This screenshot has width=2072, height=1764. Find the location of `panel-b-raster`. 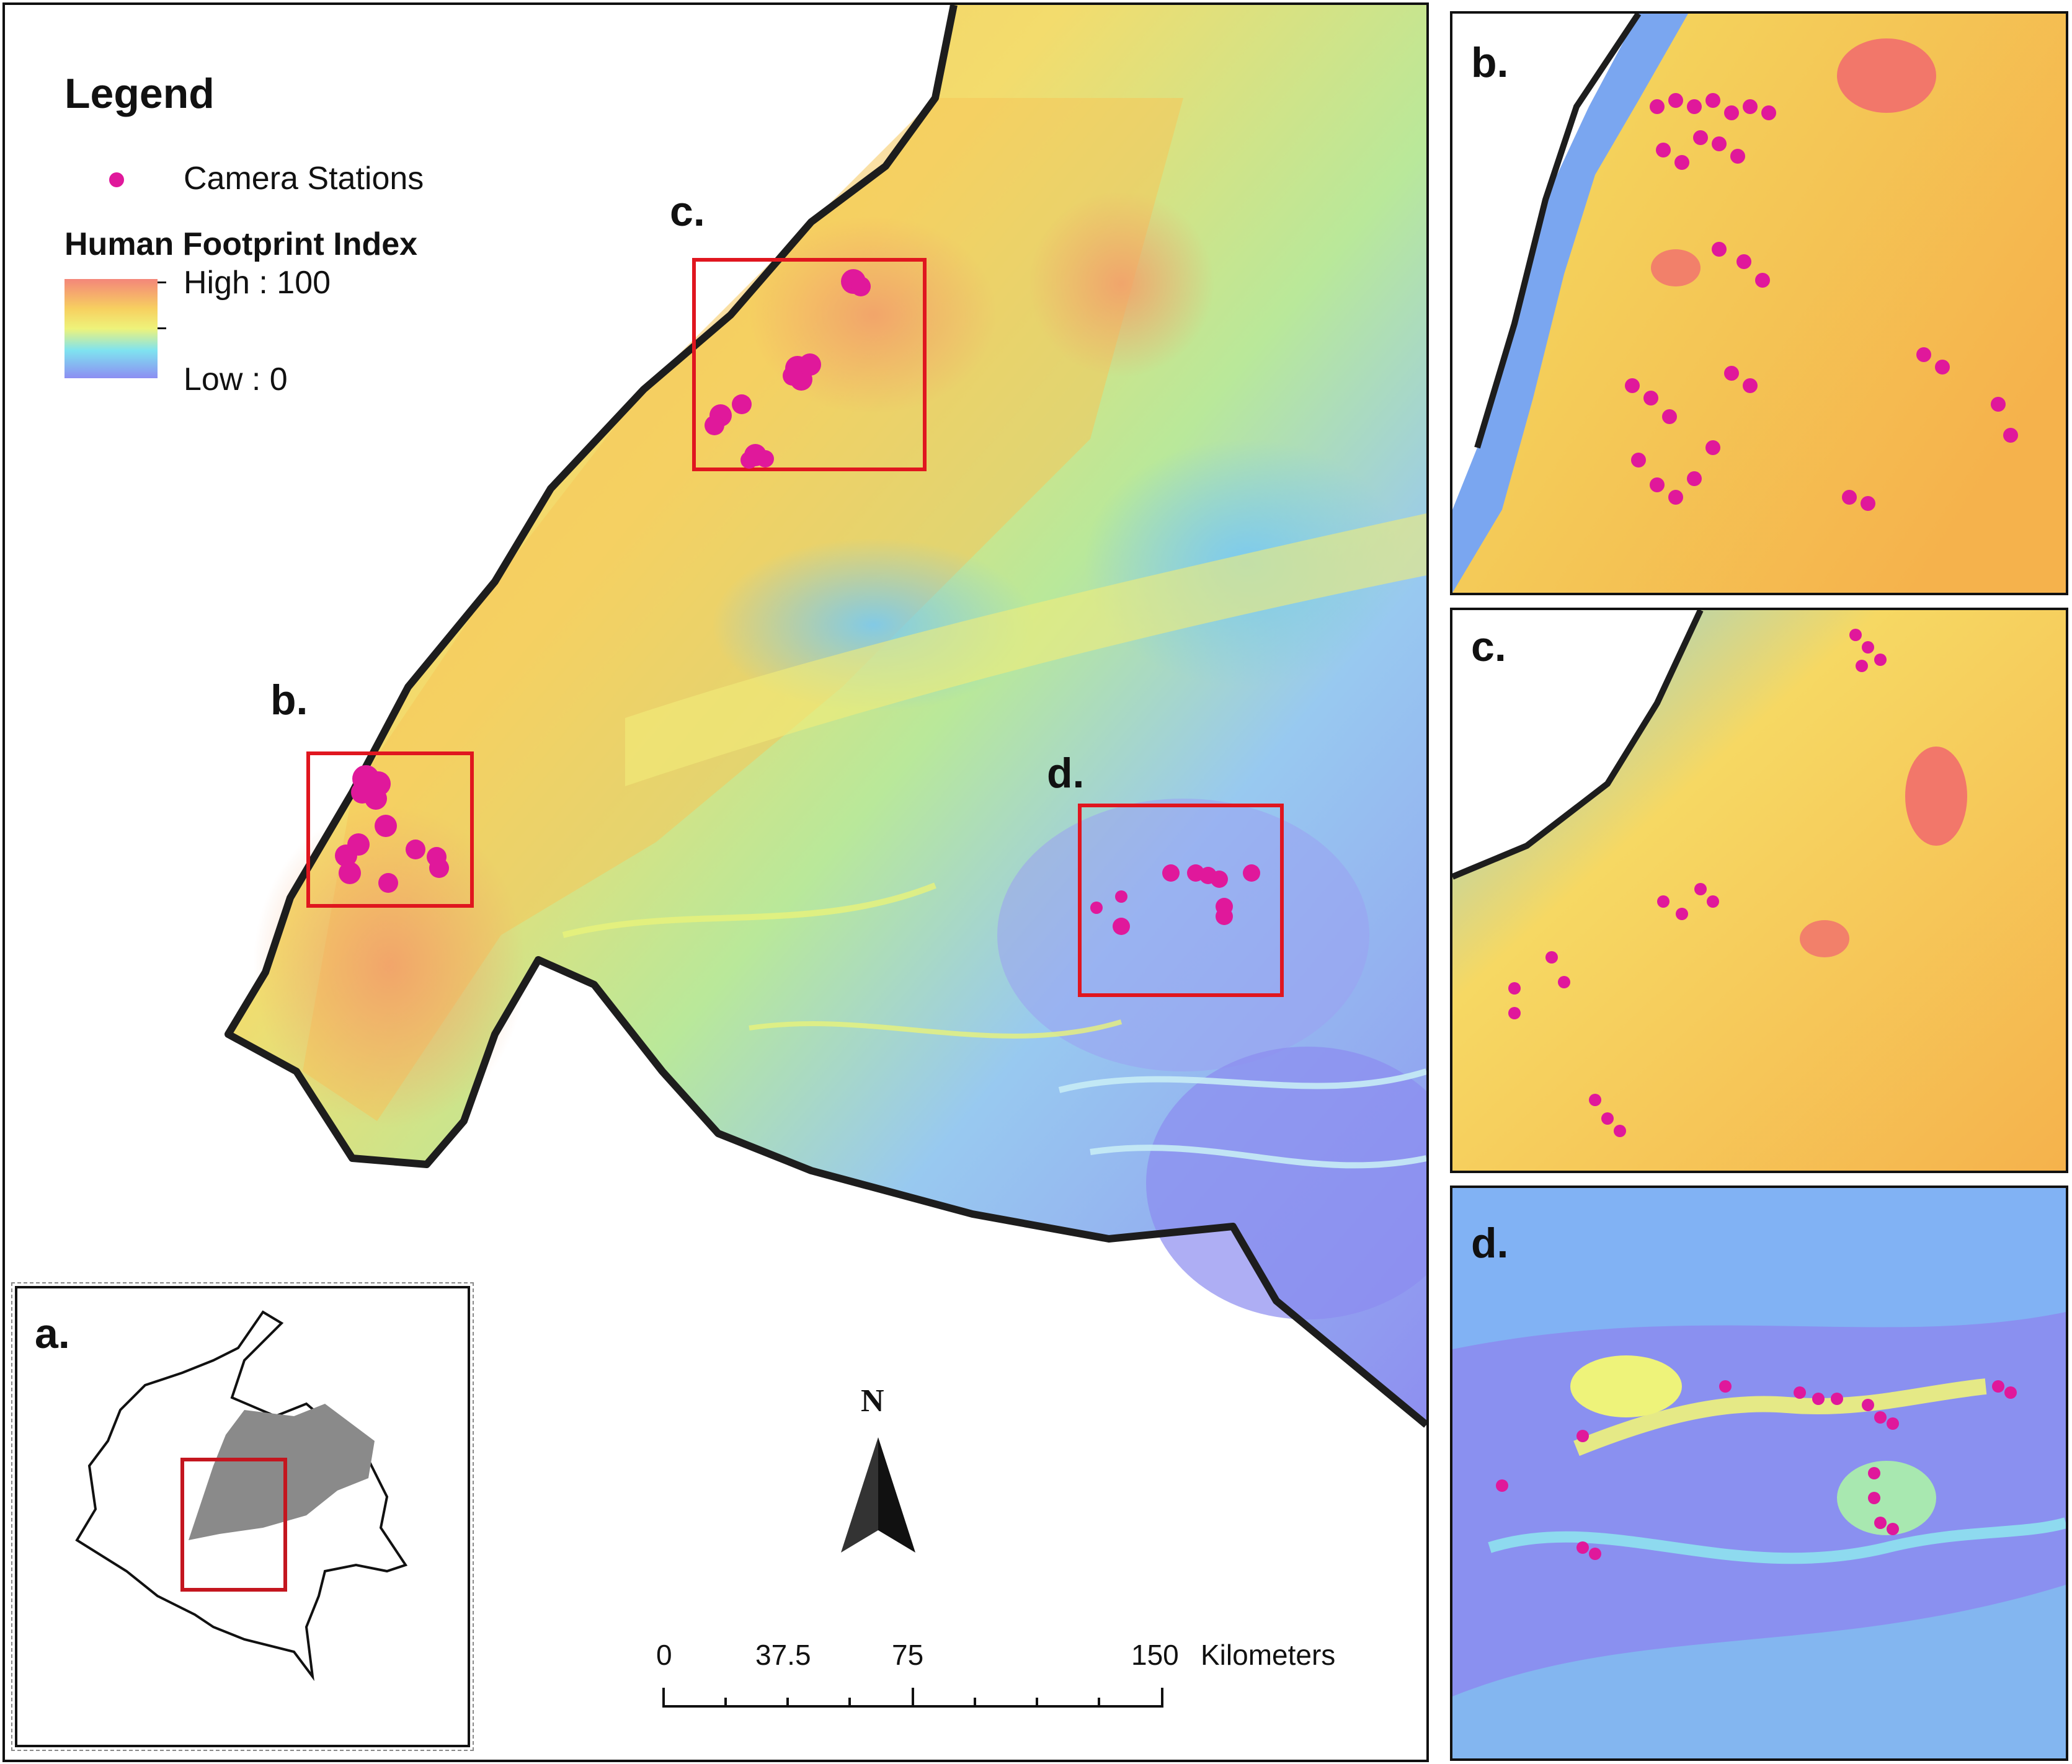

panel-b-raster is located at coordinates (1759, 304).